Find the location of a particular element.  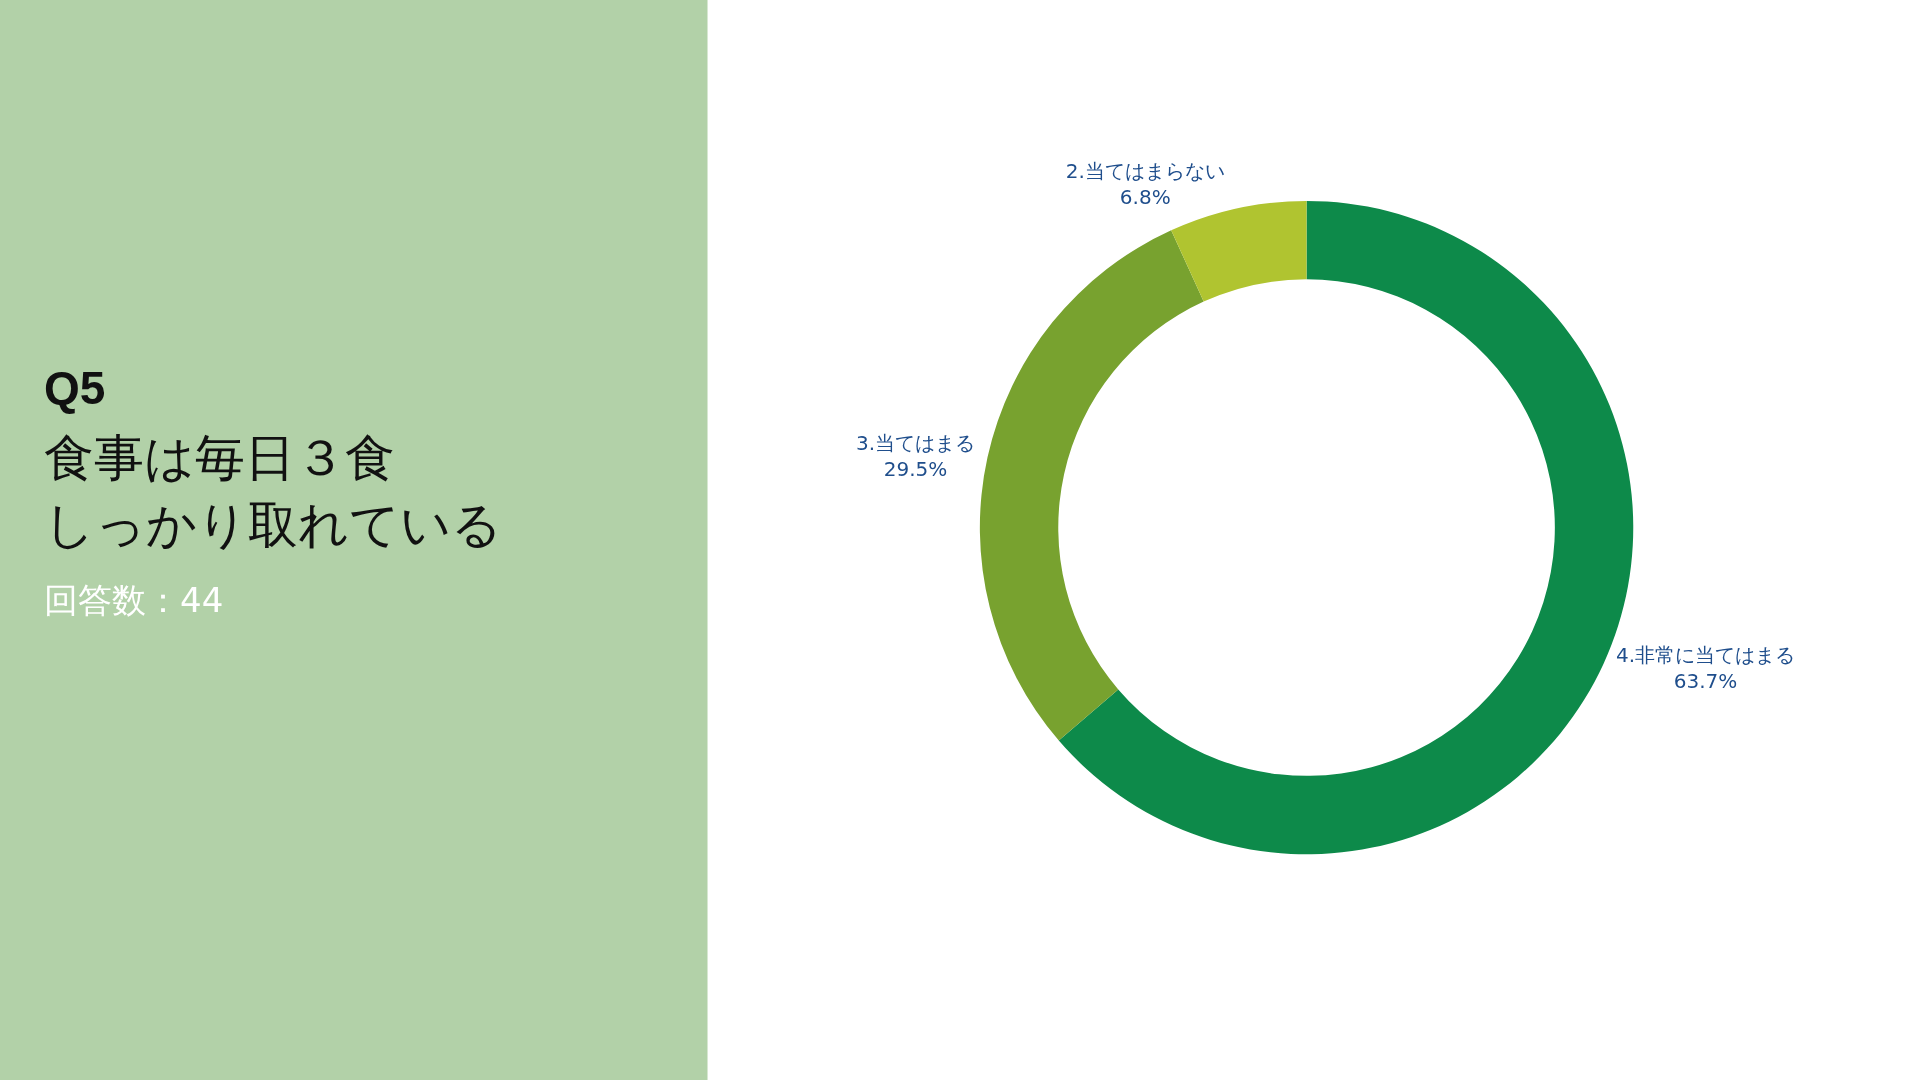

data-label: 29.5% is located at coordinates (915, 469).